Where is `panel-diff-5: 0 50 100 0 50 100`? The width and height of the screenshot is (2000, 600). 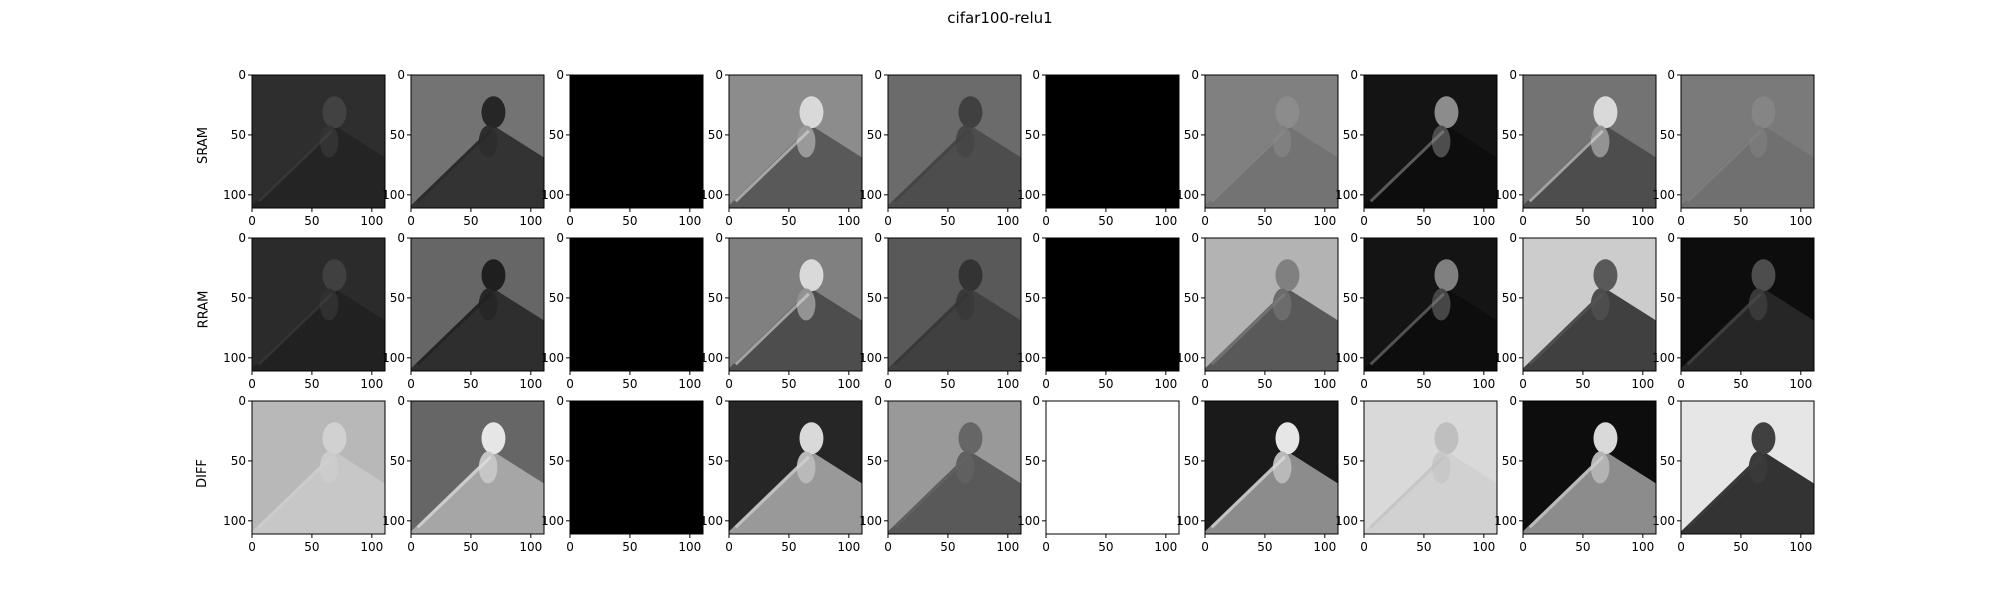
panel-diff-5: 0 50 100 0 50 100 is located at coordinates (940, 474).